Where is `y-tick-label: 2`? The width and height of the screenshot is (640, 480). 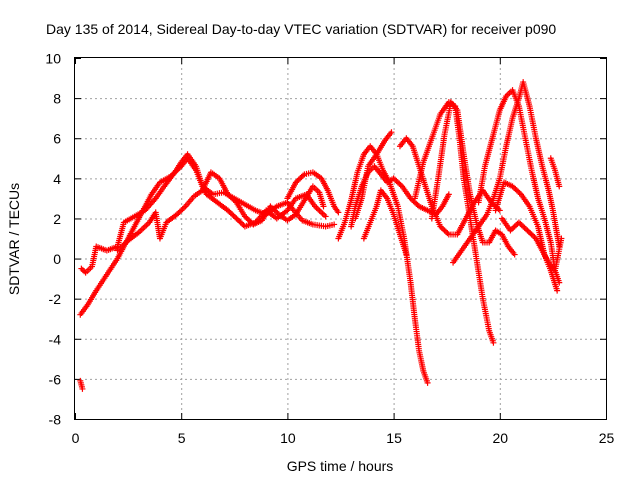
y-tick-label: 2 is located at coordinates (57, 219).